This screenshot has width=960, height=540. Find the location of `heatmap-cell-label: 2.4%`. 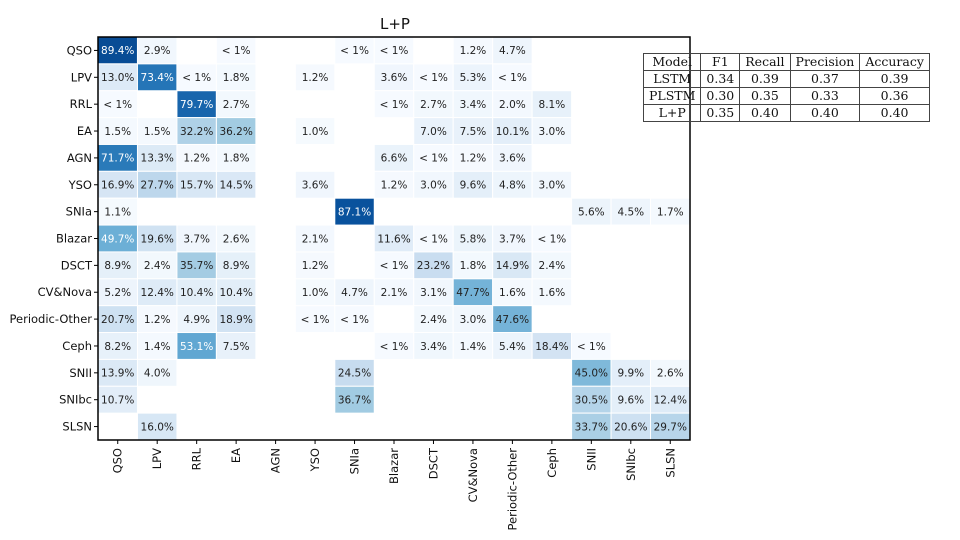

heatmap-cell-label: 2.4% is located at coordinates (433, 320).